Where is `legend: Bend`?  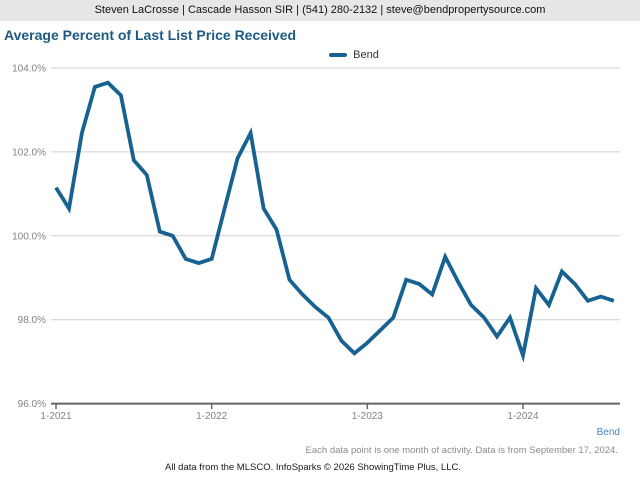 legend: Bend is located at coordinates (320, 55).